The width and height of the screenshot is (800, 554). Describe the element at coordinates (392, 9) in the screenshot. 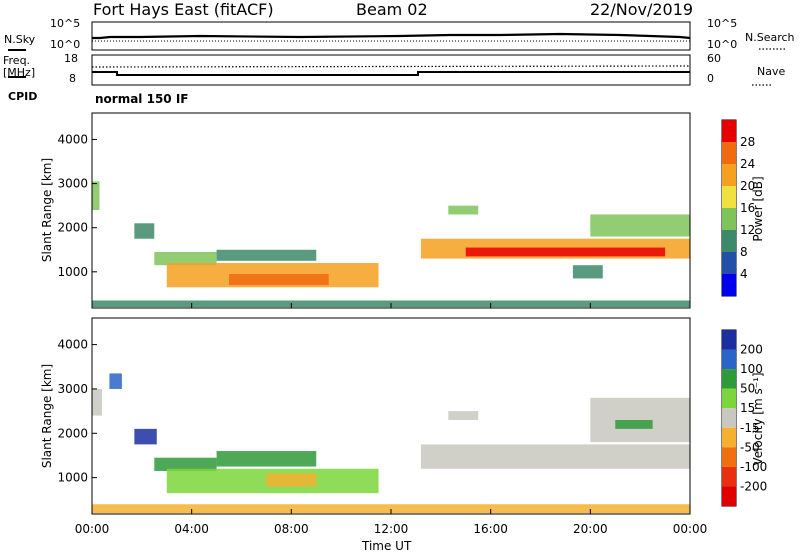

I see `beam-label: Beam 02` at that location.